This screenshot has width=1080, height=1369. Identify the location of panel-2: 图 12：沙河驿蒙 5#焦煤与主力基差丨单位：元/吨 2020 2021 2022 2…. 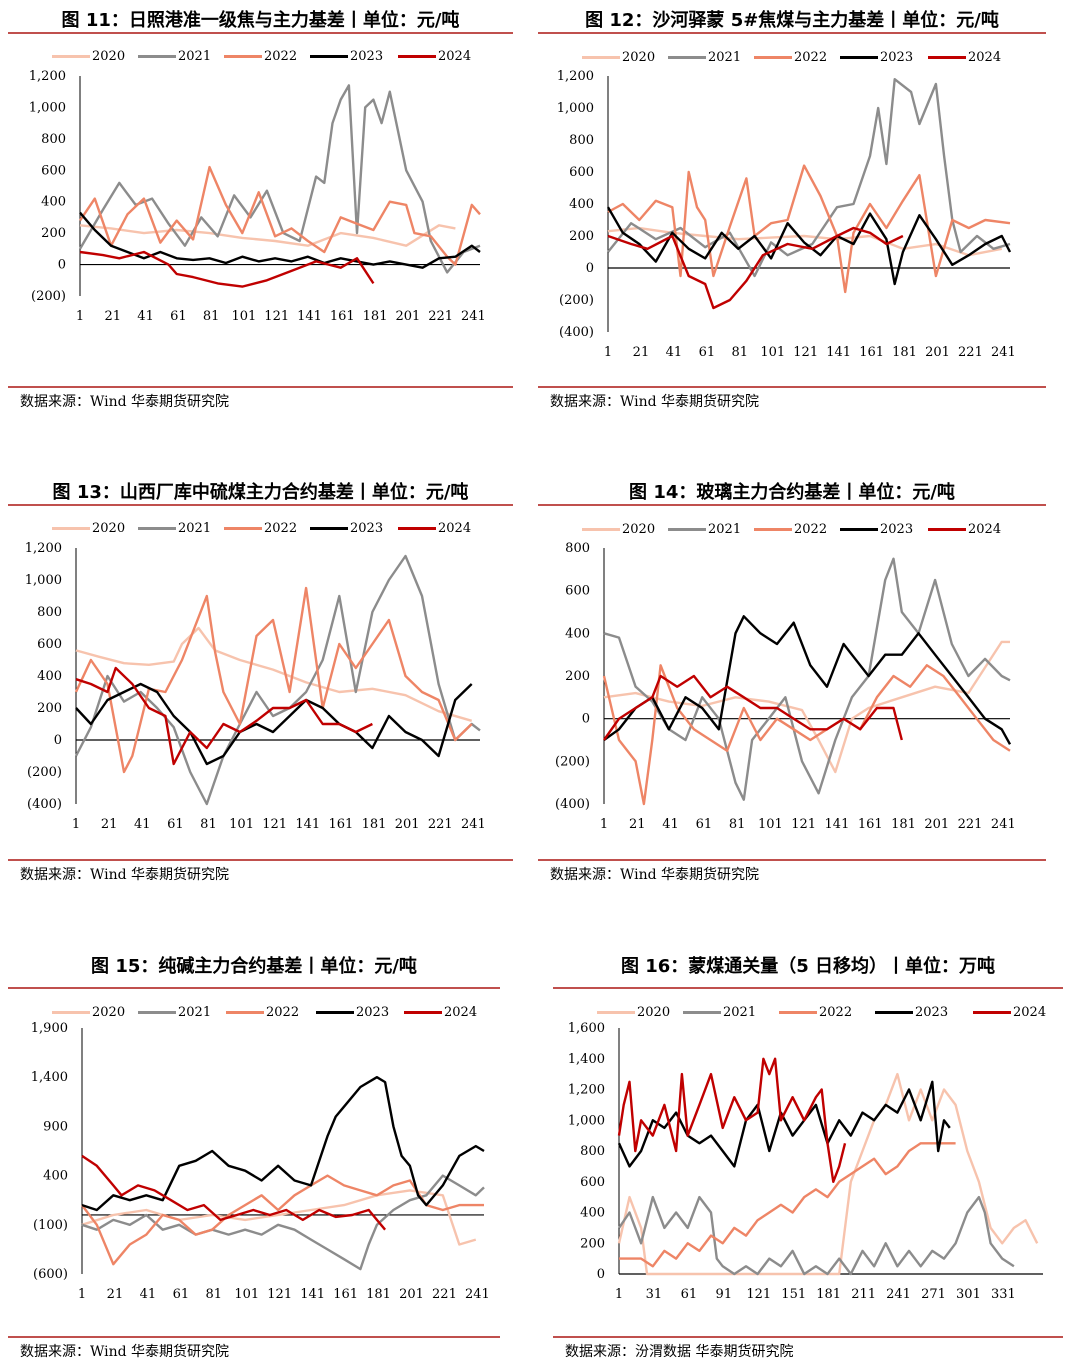
(792, 210).